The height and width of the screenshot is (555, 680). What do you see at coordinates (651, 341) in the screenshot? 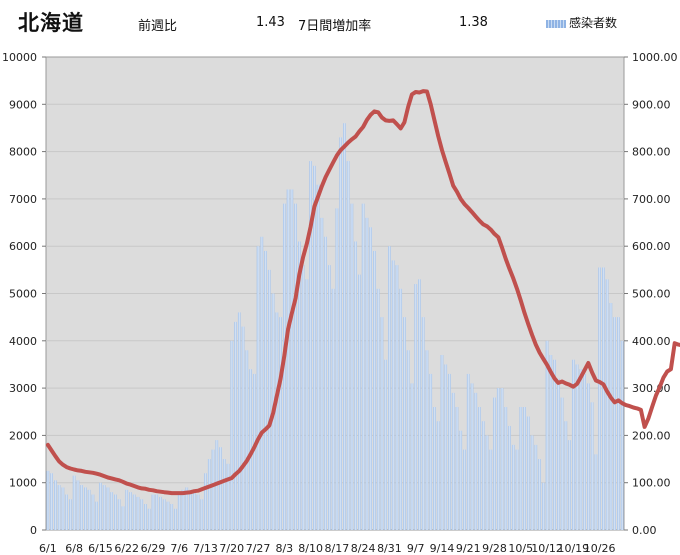
I see `y-right-tick-label: 400.00` at bounding box center [651, 341].